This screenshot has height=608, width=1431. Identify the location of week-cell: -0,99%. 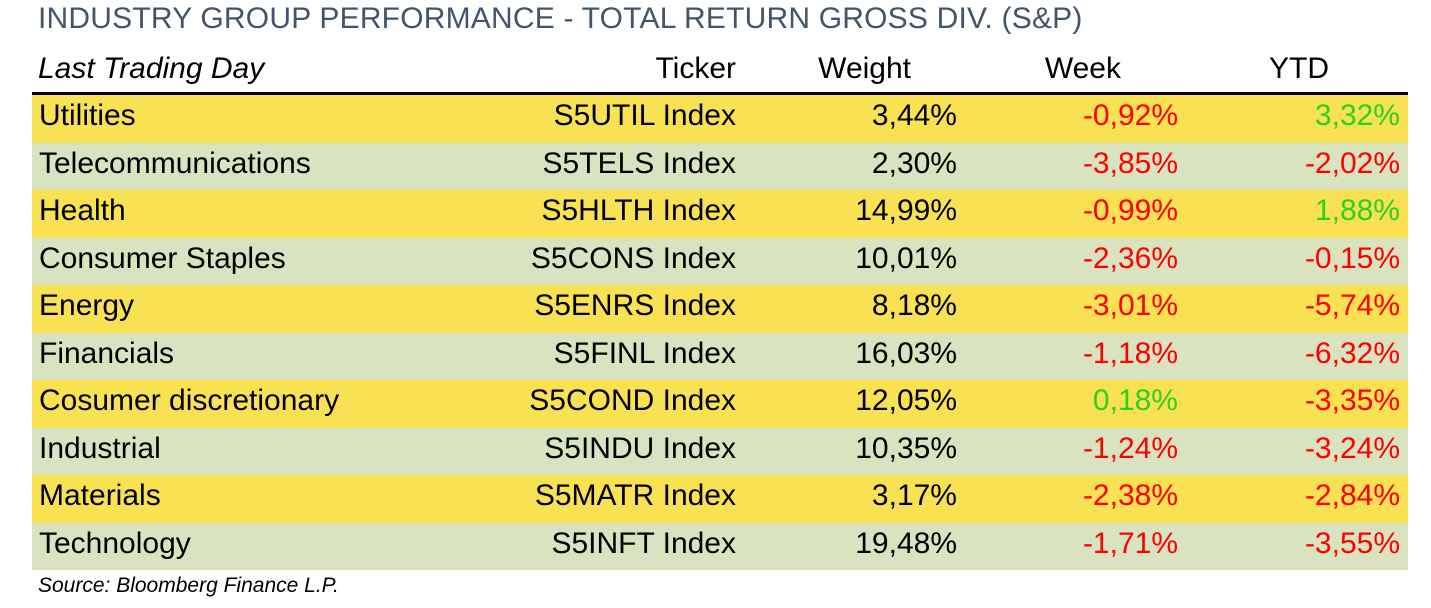
(1130, 210).